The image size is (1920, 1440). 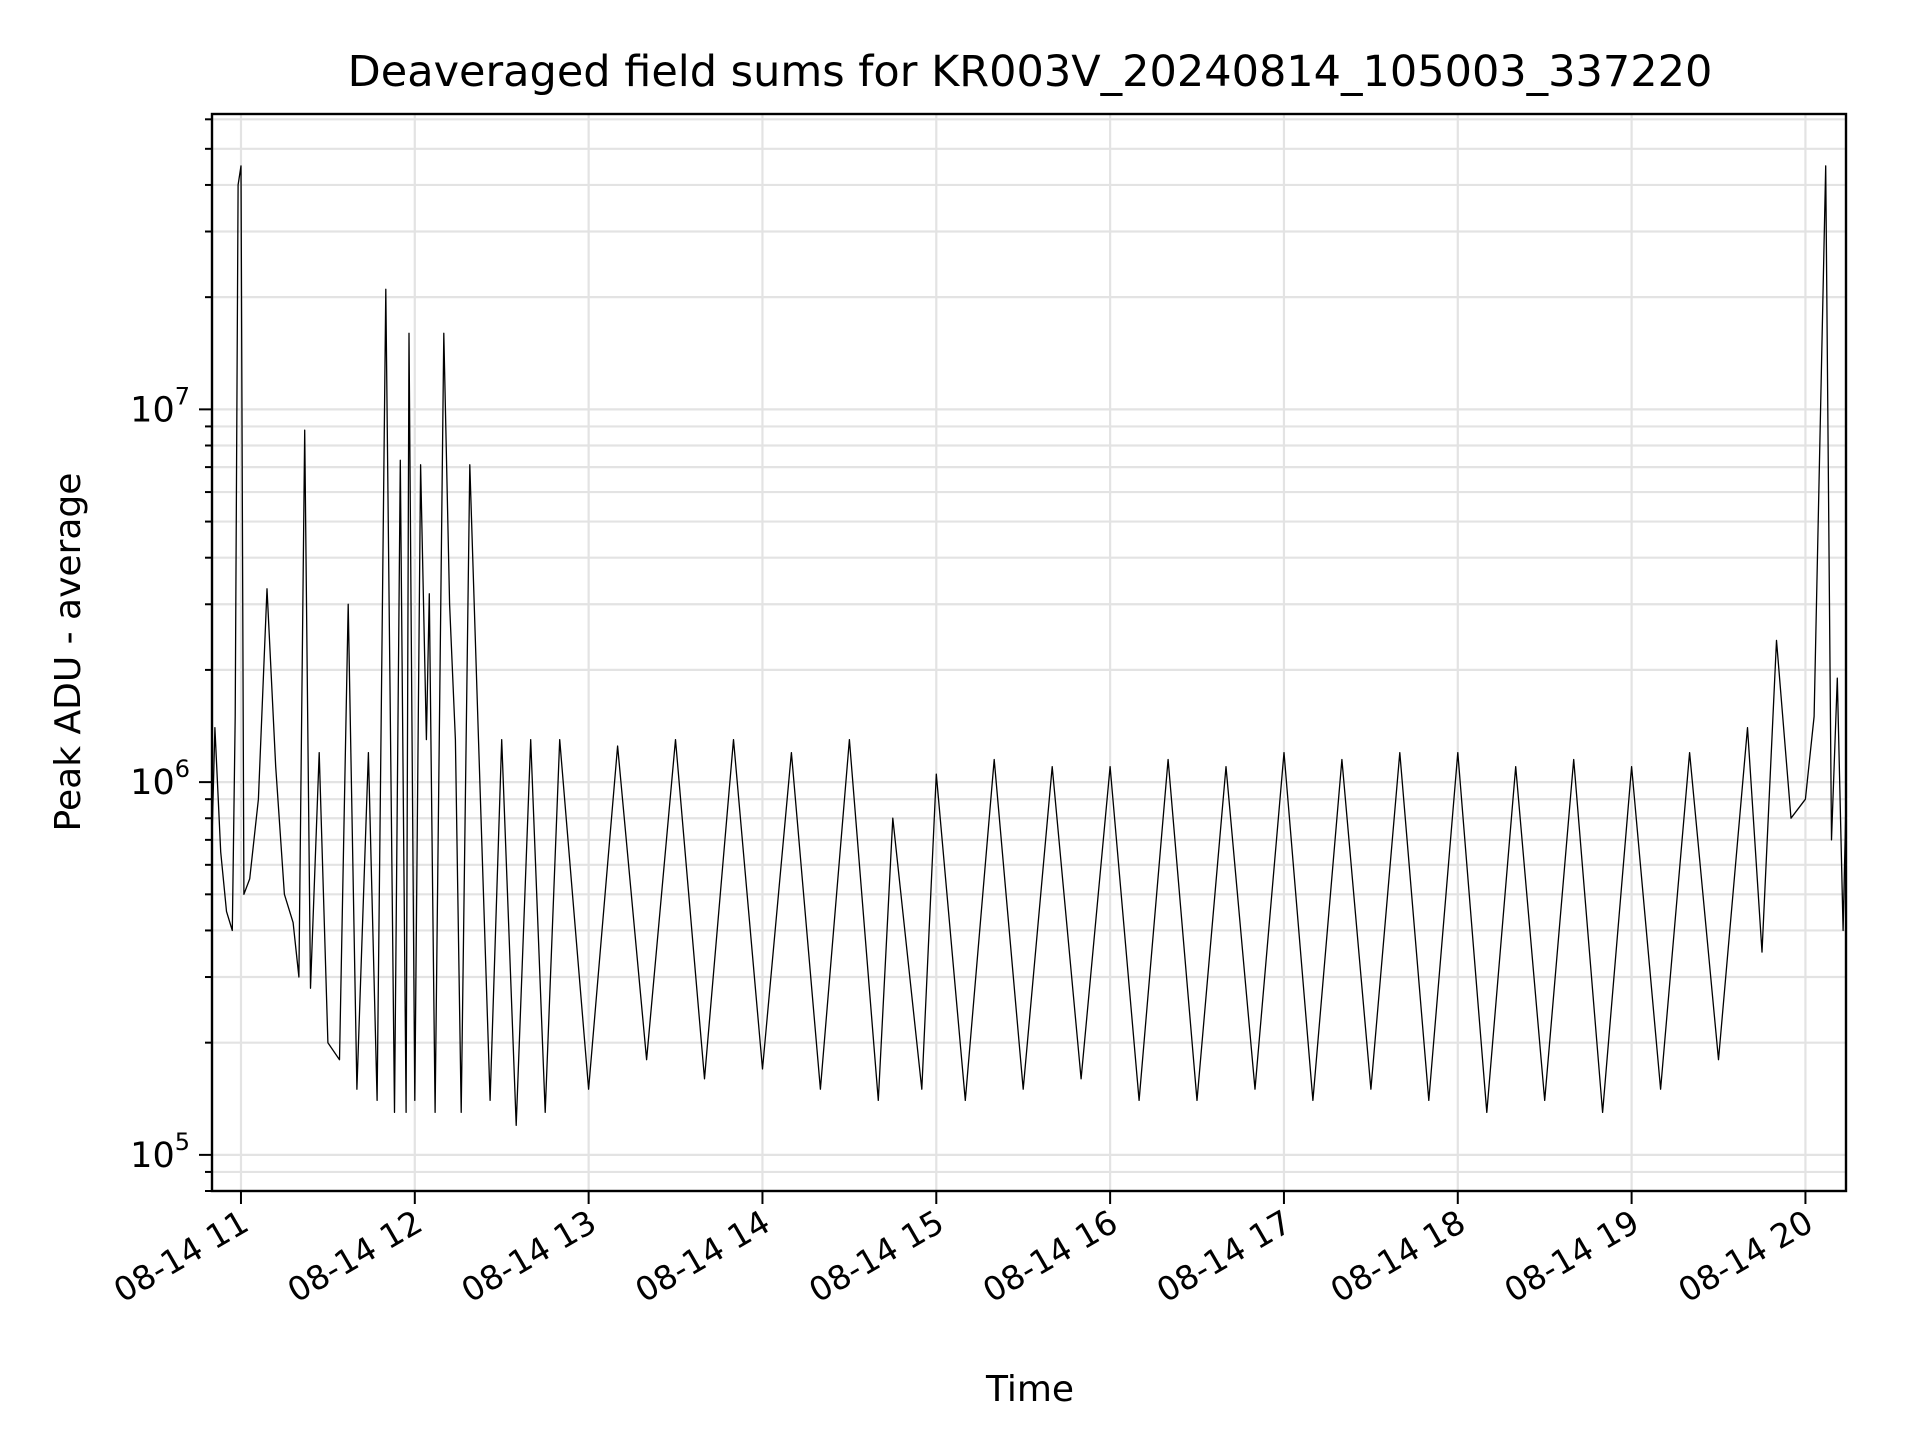 I want to click on y-tick-label: 10⁵, so click(x=160, y=1152).